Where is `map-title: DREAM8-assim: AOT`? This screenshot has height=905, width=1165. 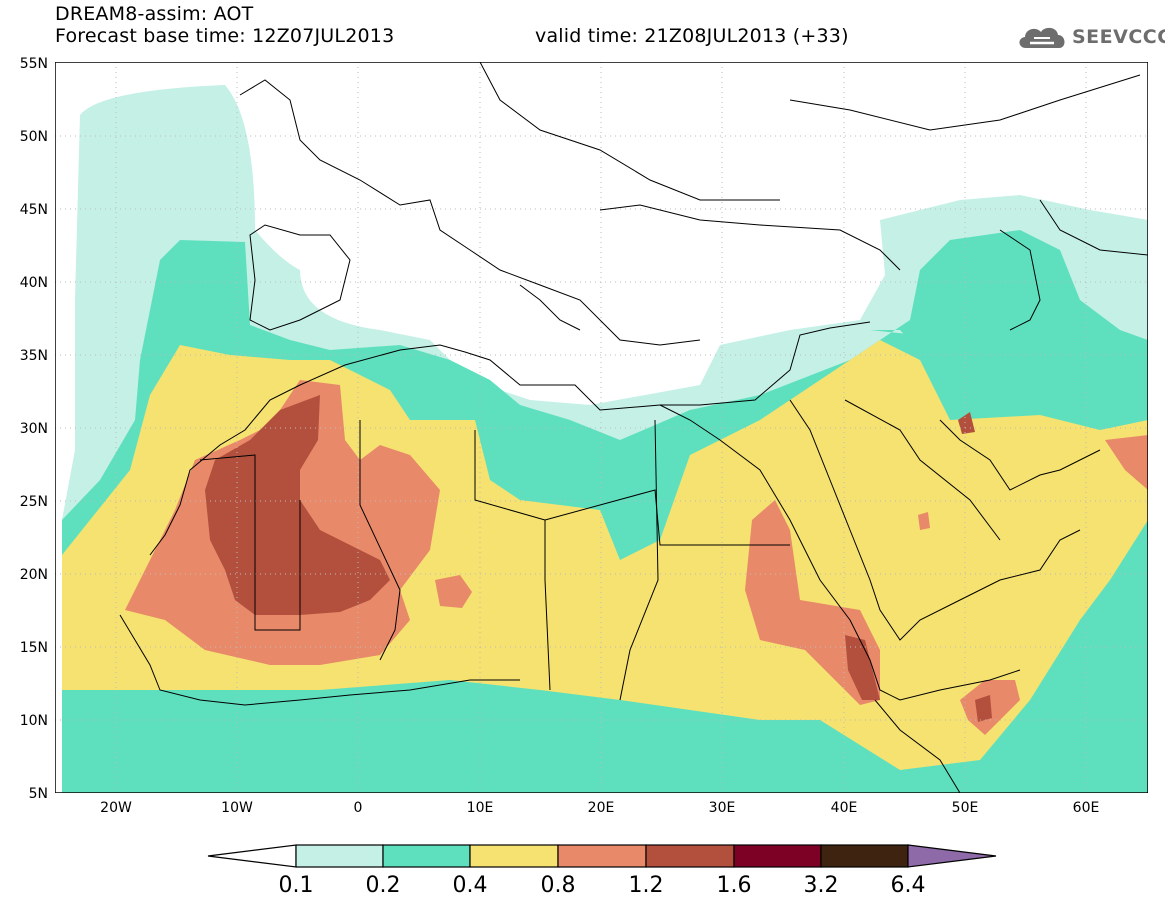 map-title: DREAM8-assim: AOT is located at coordinates (154, 14).